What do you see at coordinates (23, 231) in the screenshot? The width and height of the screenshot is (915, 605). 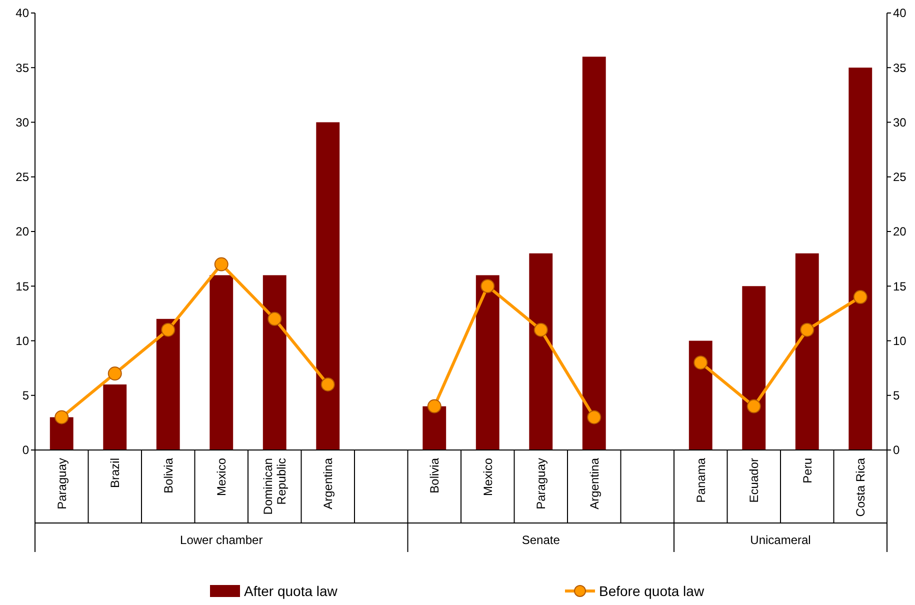 I see `y-tick-label: 20` at bounding box center [23, 231].